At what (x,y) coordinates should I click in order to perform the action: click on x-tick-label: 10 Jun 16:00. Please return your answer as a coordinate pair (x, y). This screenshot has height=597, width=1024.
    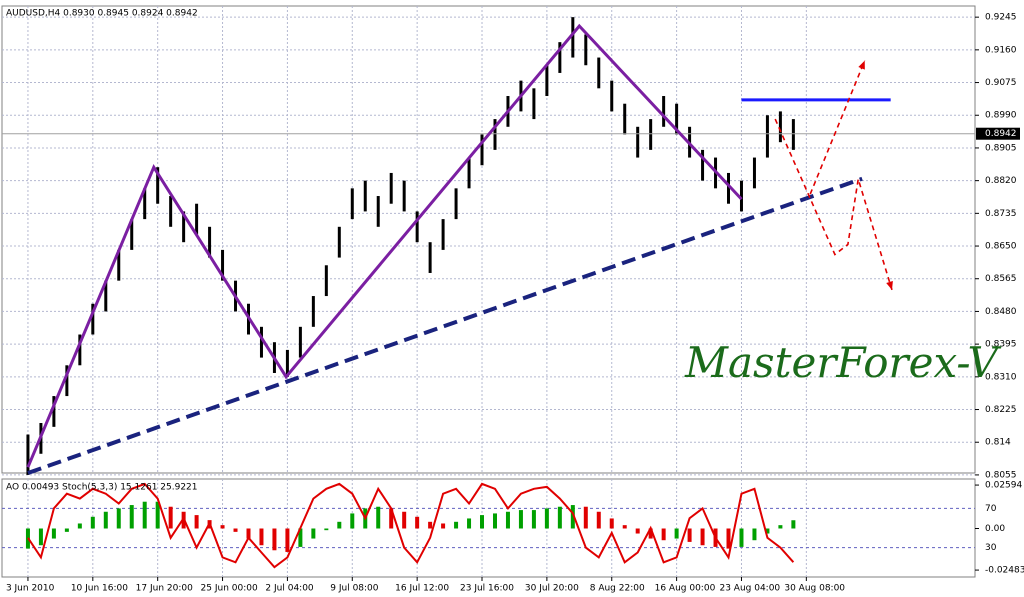
    Looking at the image, I should click on (99, 589).